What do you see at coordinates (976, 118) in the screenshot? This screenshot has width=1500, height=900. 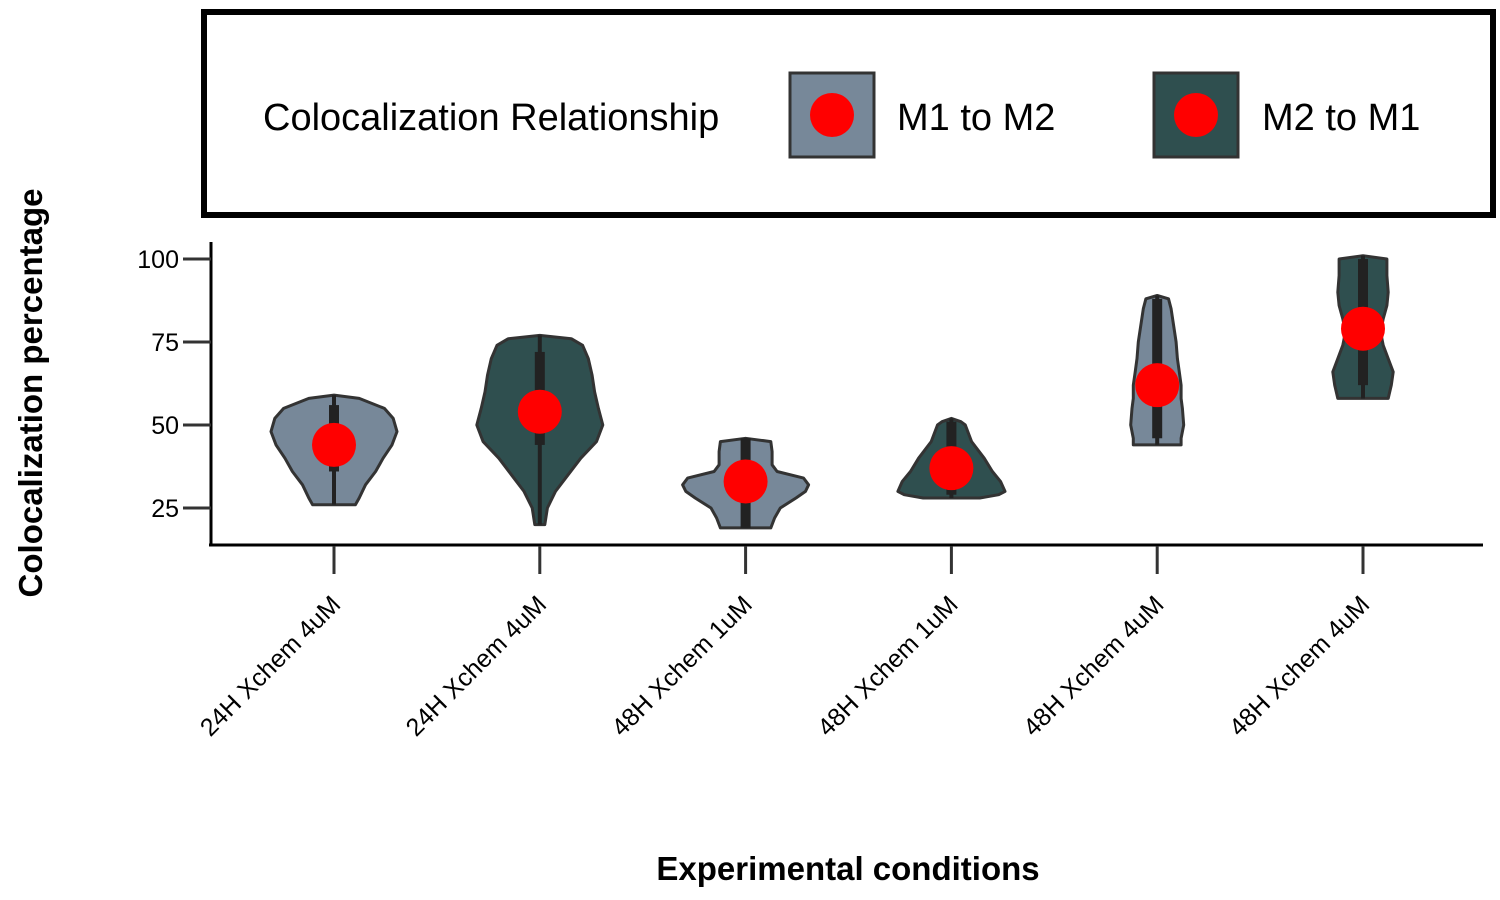 I see `legend-label-m1-to-m2: M1 to M2` at bounding box center [976, 118].